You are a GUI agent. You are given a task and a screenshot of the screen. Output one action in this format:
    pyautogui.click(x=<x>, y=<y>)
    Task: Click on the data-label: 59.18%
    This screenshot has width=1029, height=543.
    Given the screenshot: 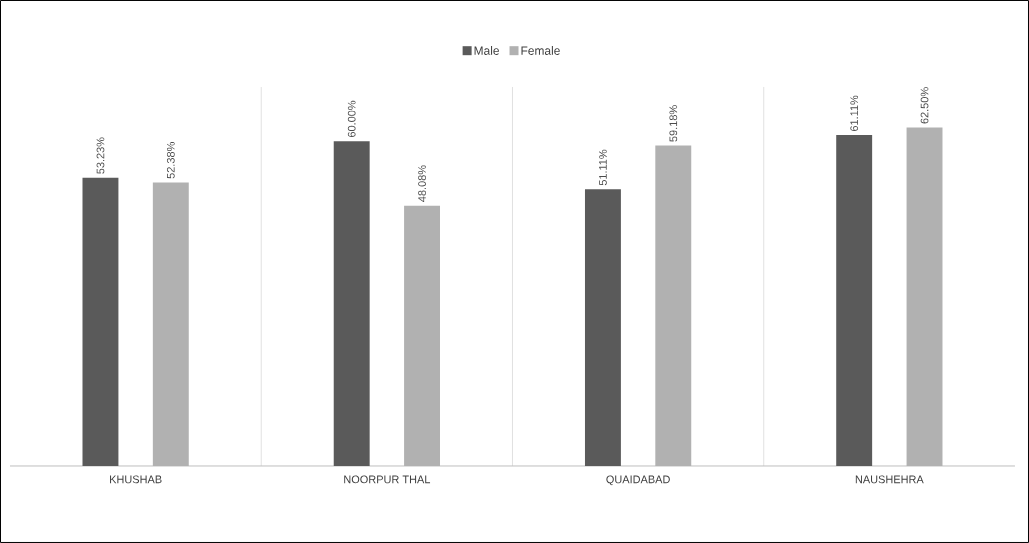 What is the action you would take?
    pyautogui.click(x=673, y=123)
    